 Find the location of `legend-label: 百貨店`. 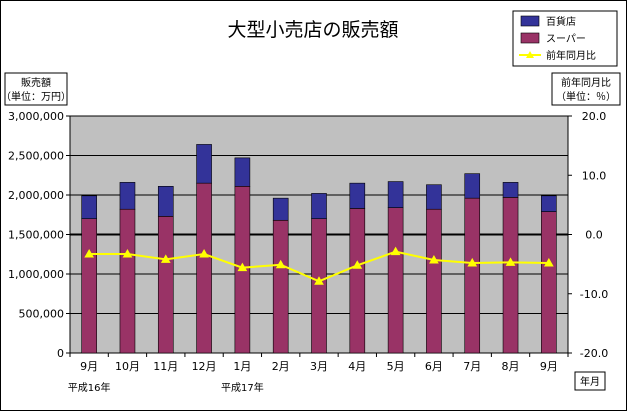

legend-label: 百貨店 is located at coordinates (561, 21).